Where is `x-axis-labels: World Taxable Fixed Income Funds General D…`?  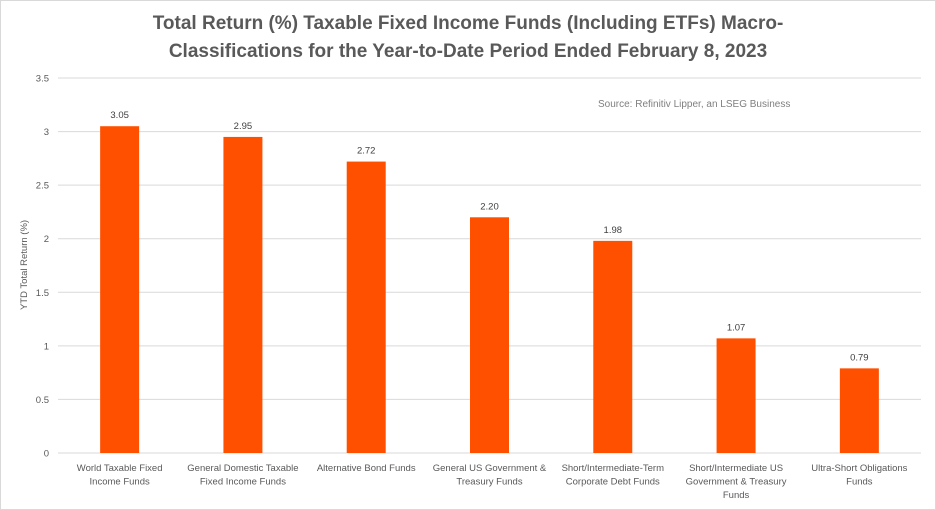
x-axis-labels: World Taxable Fixed Income Funds General D… is located at coordinates (492, 482).